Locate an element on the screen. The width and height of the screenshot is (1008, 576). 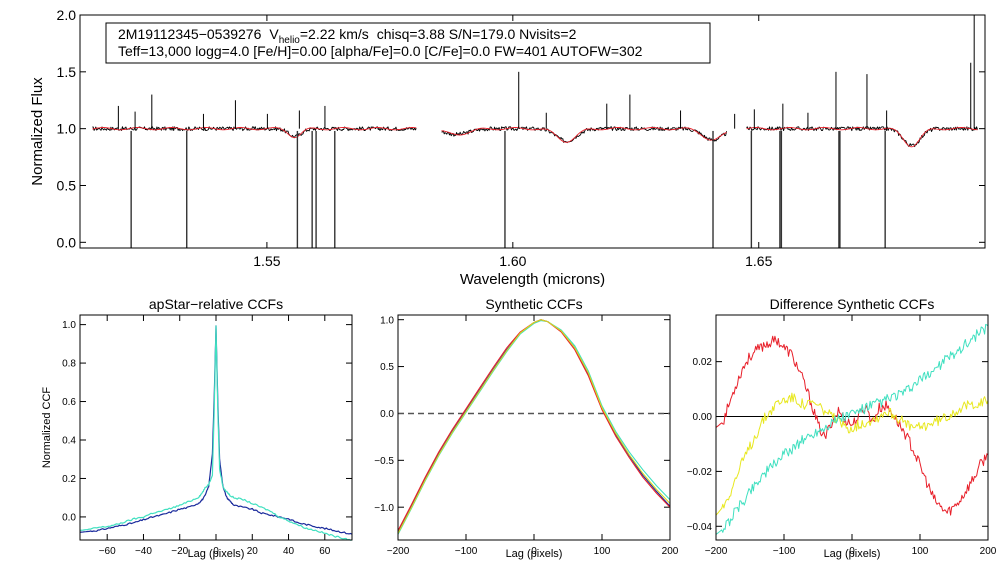
apstar-ccf-ytick-label: 0.8 is located at coordinates (69, 364).